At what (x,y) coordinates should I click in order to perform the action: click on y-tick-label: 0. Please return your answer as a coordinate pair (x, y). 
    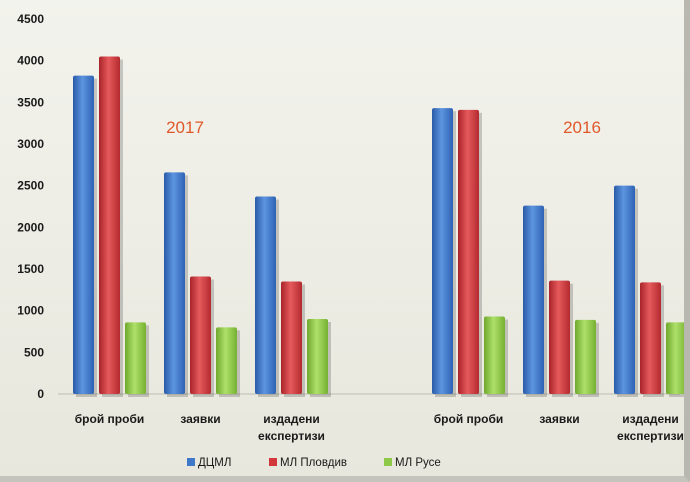
    Looking at the image, I should click on (40, 394).